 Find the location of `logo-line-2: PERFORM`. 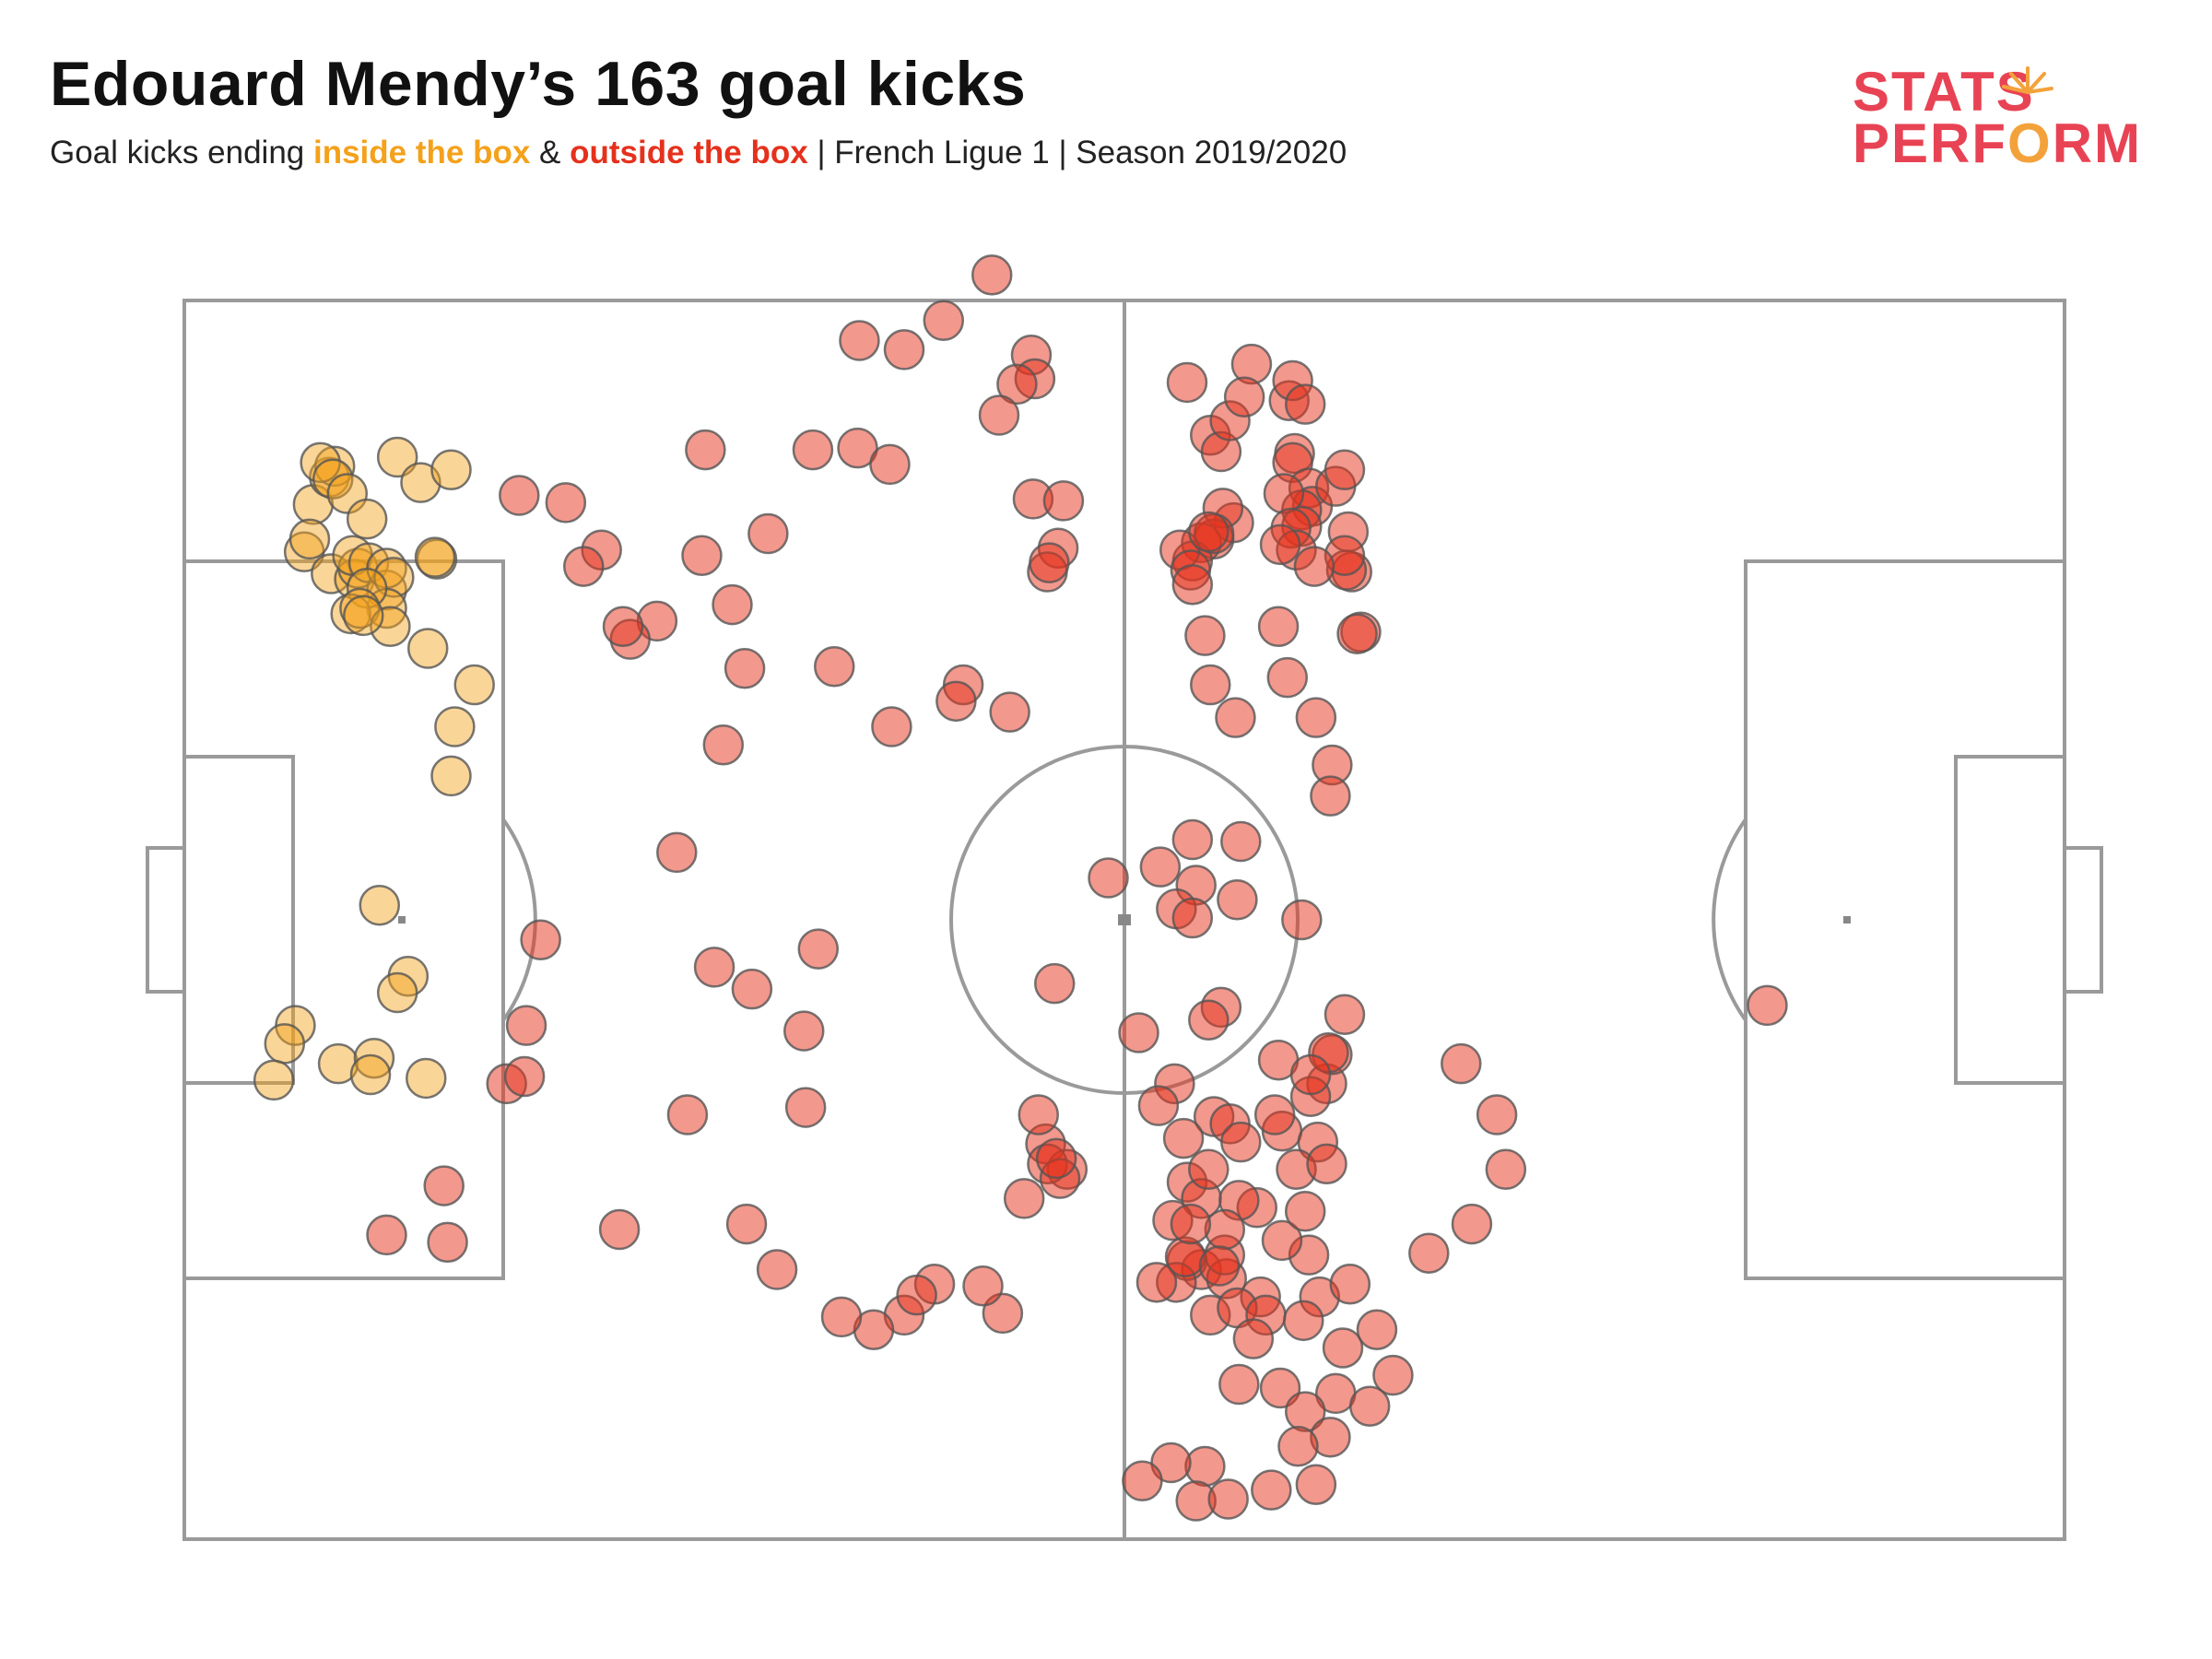

logo-line-2: PERFORM is located at coordinates (1997, 143).